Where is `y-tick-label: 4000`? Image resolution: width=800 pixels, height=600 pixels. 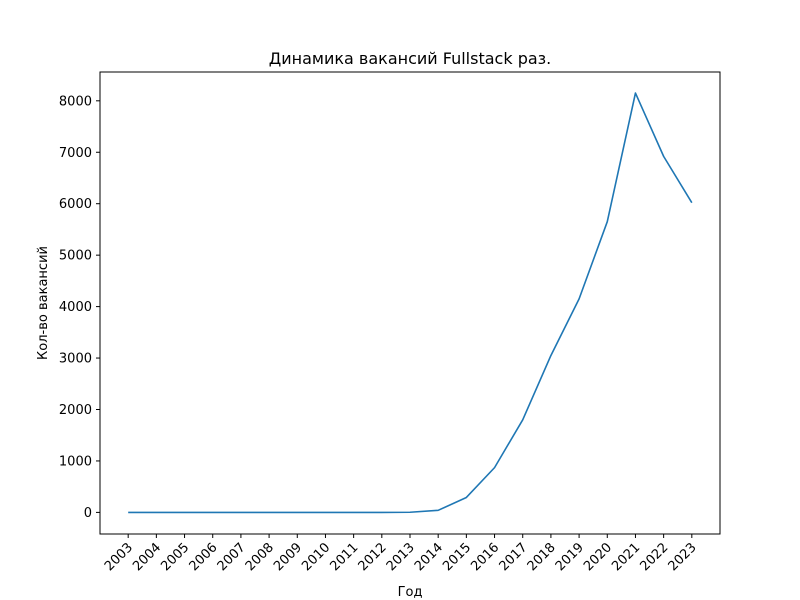 y-tick-label: 4000 is located at coordinates (75, 307).